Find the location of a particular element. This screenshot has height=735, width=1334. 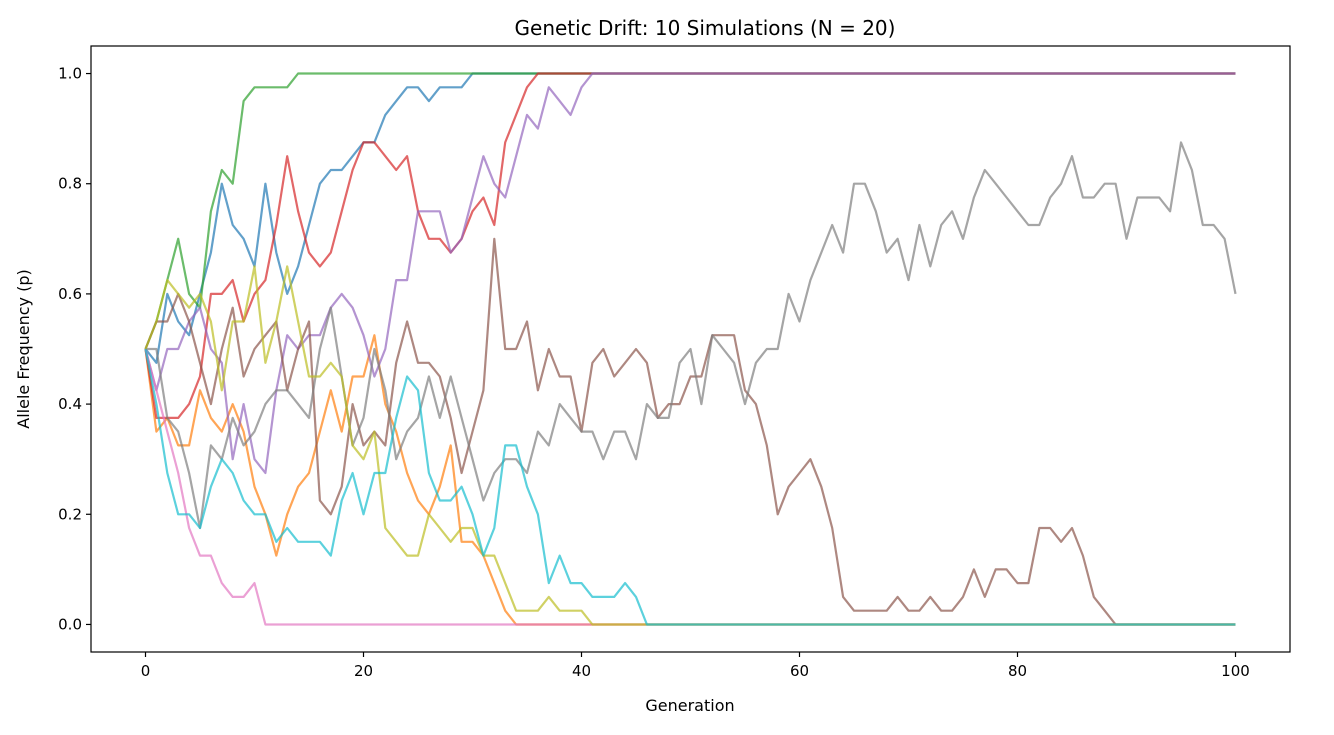

x-tick-label: 100 is located at coordinates (1235, 671).